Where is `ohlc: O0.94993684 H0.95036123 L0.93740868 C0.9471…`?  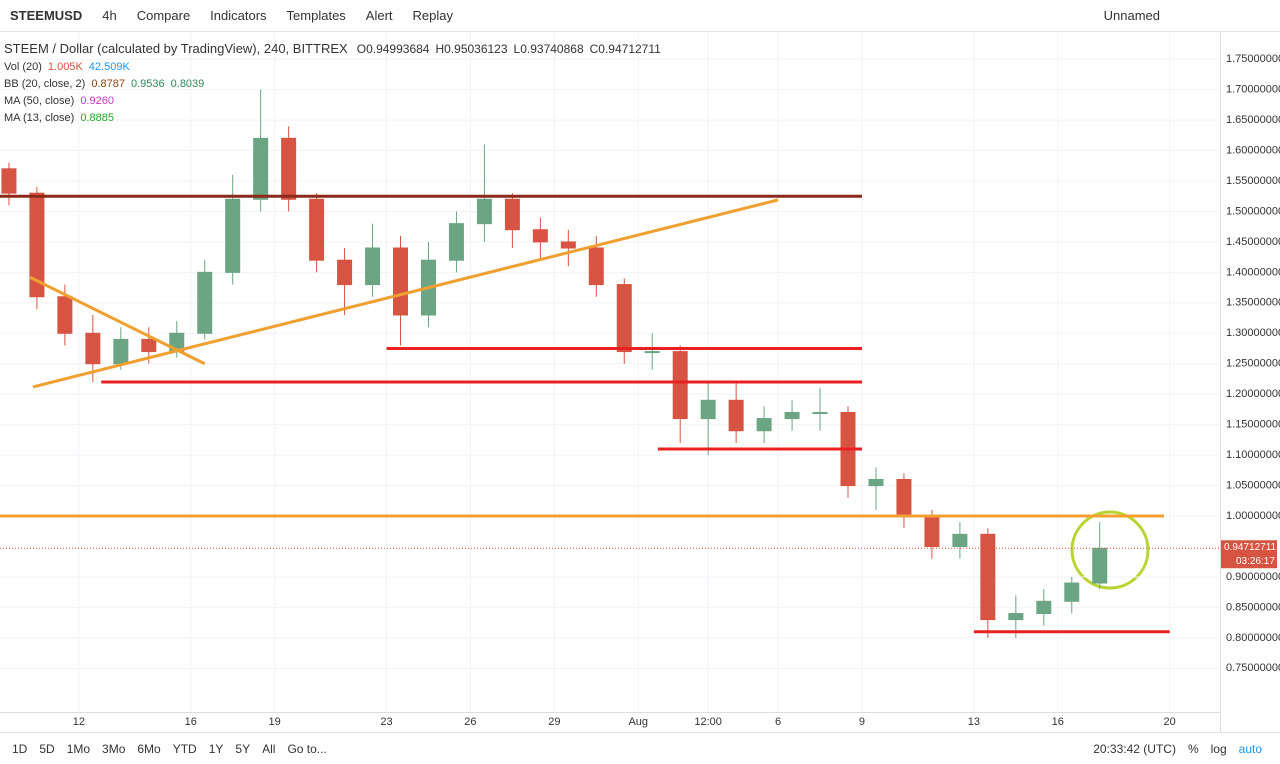 ohlc: O0.94993684 H0.95036123 L0.93740868 C0.9471… is located at coordinates (506, 49).